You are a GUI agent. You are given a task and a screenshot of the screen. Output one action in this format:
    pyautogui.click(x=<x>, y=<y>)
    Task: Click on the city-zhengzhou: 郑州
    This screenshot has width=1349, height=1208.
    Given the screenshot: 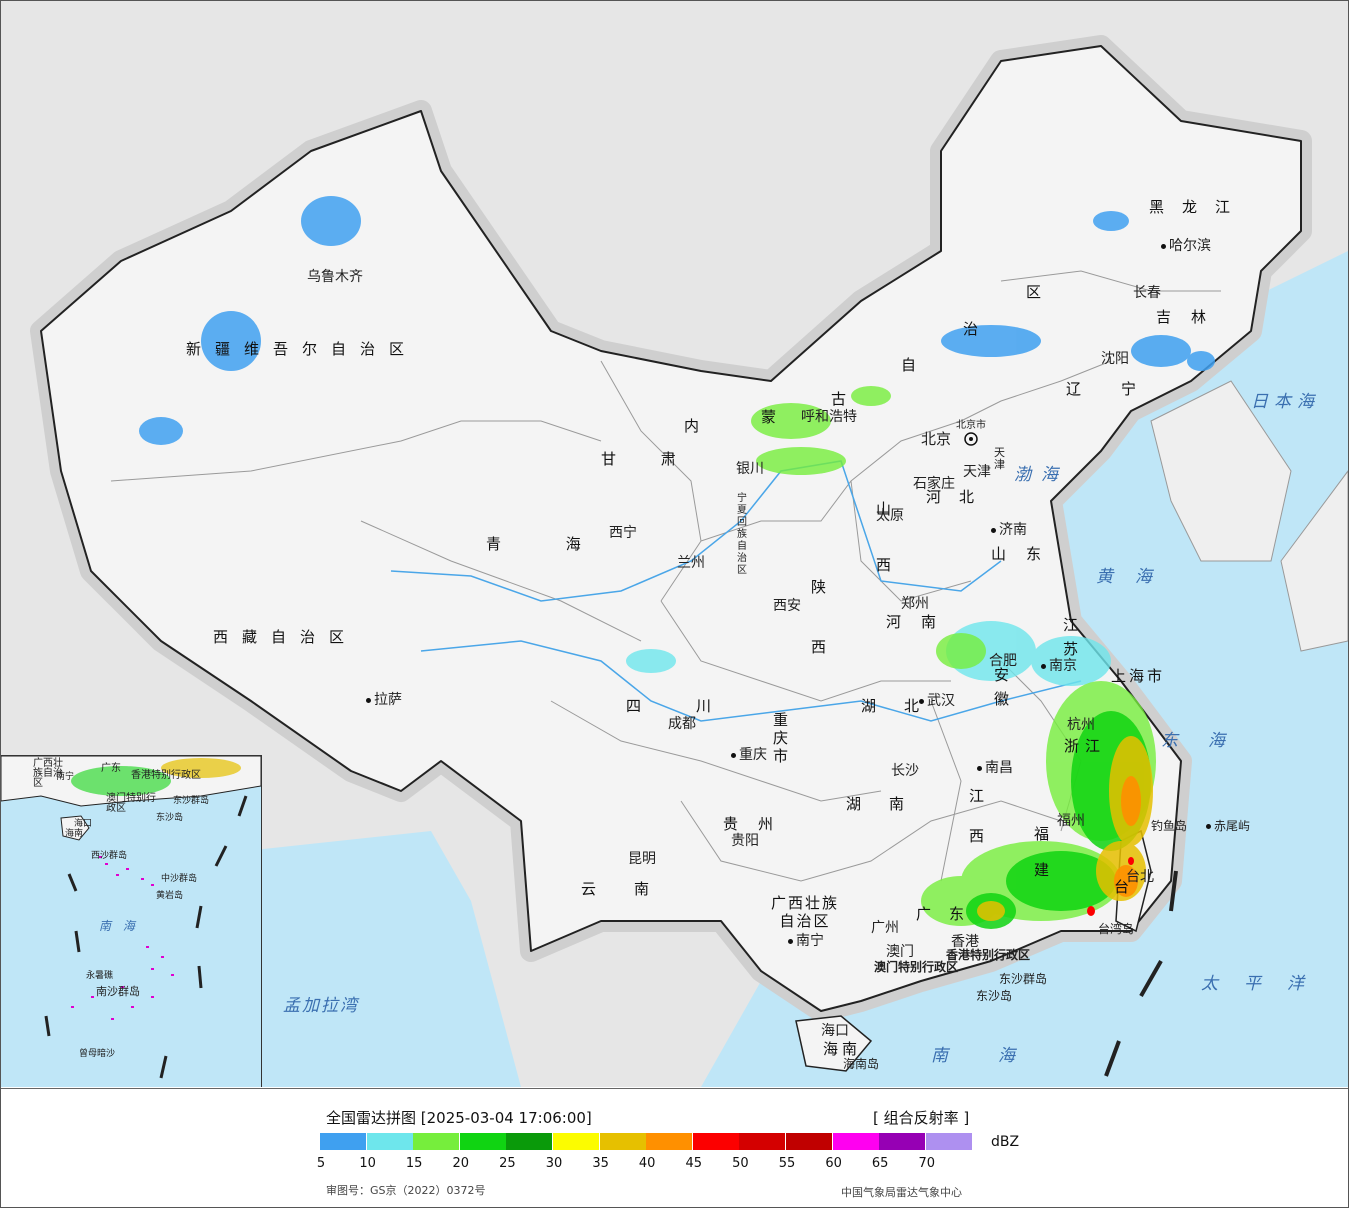 What is the action you would take?
    pyautogui.click(x=915, y=604)
    